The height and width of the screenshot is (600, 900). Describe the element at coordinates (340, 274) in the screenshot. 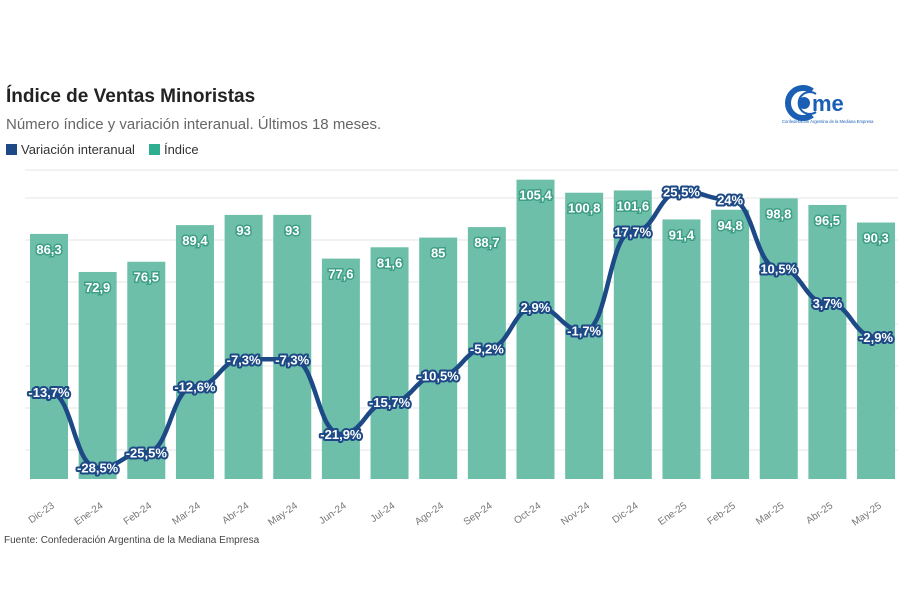

I see `bar-label: 77,6` at that location.